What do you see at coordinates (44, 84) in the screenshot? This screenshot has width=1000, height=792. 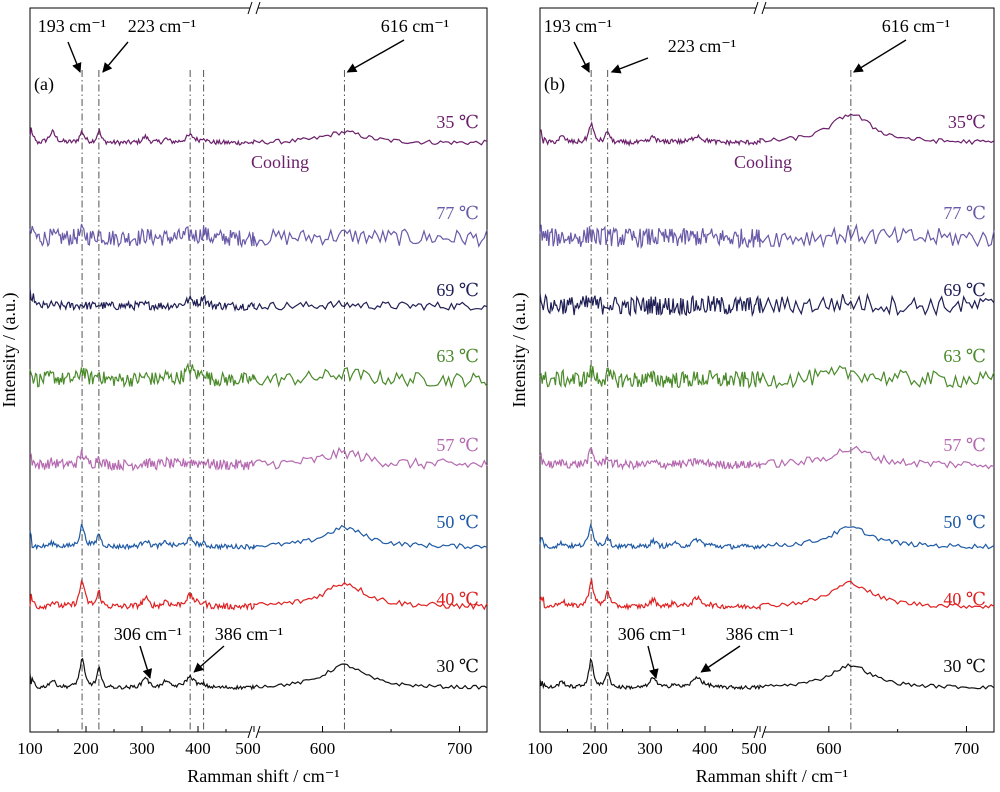 I see `panel-label: (a)` at bounding box center [44, 84].